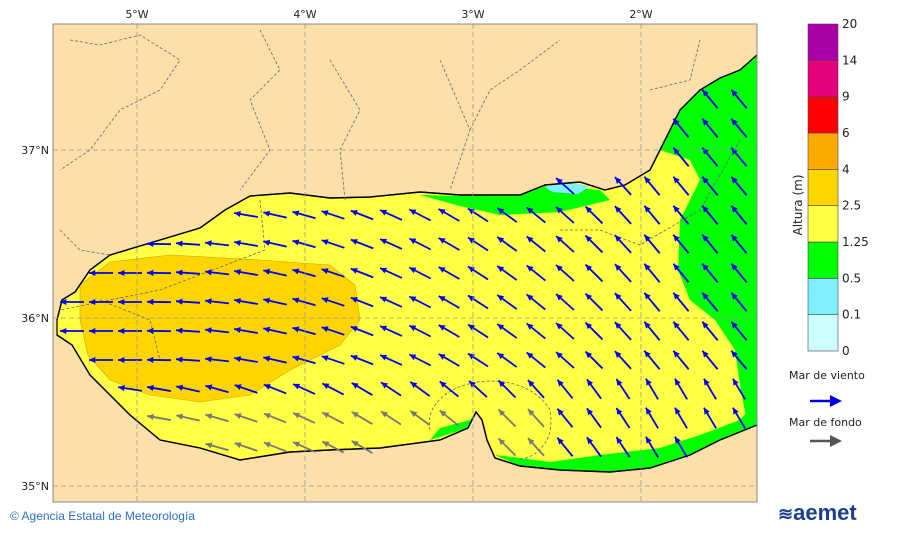  What do you see at coordinates (515, 200) in the screenshot?
I see `green-zone-north` at bounding box center [515, 200].